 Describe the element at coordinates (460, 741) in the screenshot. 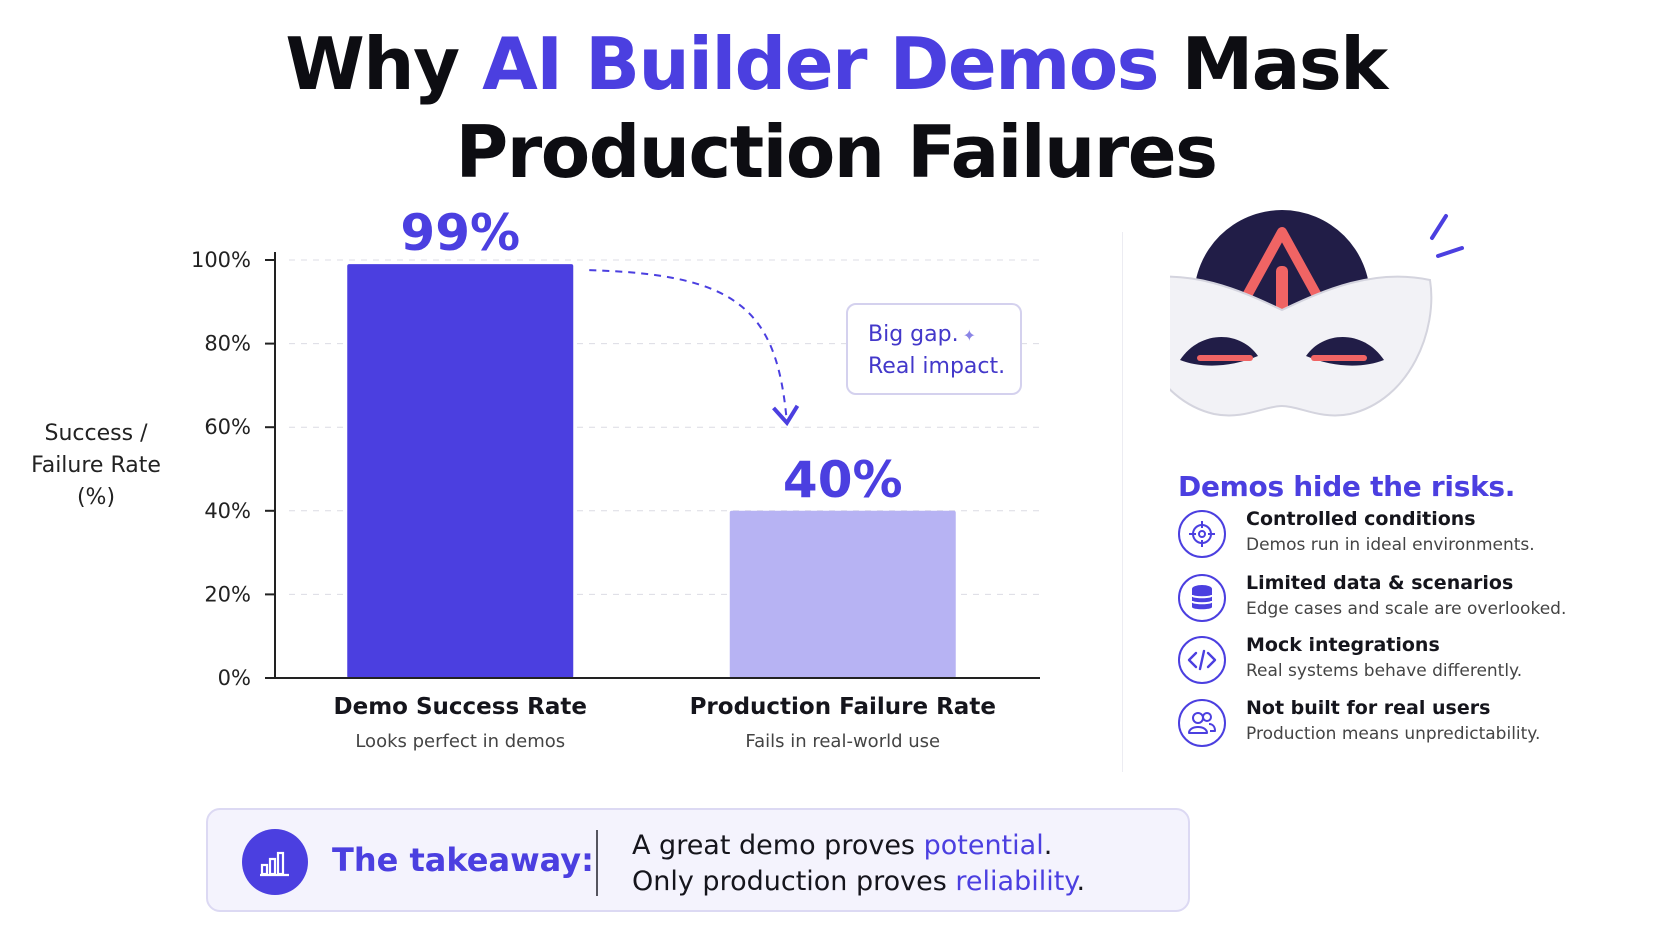

I see `x-category-subtitle: Looks perfect in demos` at that location.